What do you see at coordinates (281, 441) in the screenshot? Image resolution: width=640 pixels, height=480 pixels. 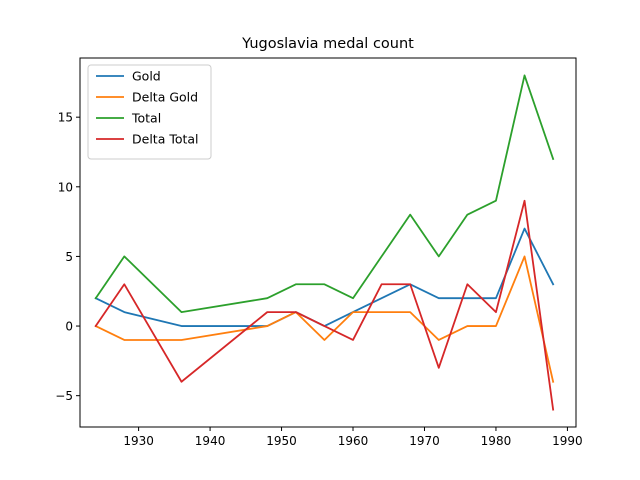 I see `x-tick-label: 1950` at bounding box center [281, 441].